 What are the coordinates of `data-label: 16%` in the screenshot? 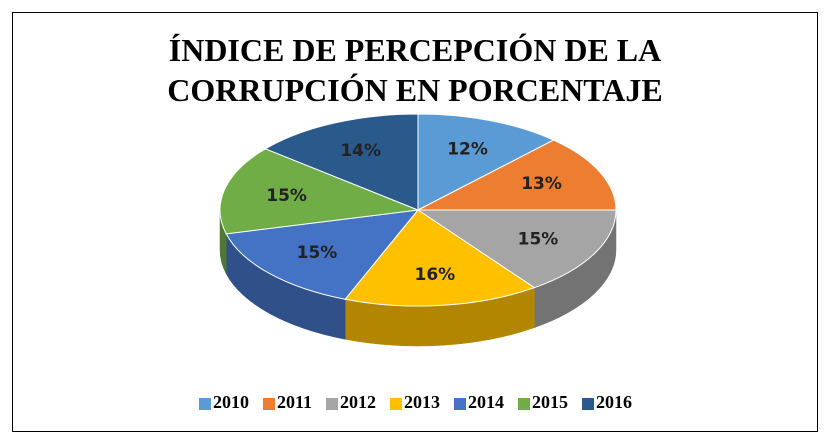 It's located at (435, 275).